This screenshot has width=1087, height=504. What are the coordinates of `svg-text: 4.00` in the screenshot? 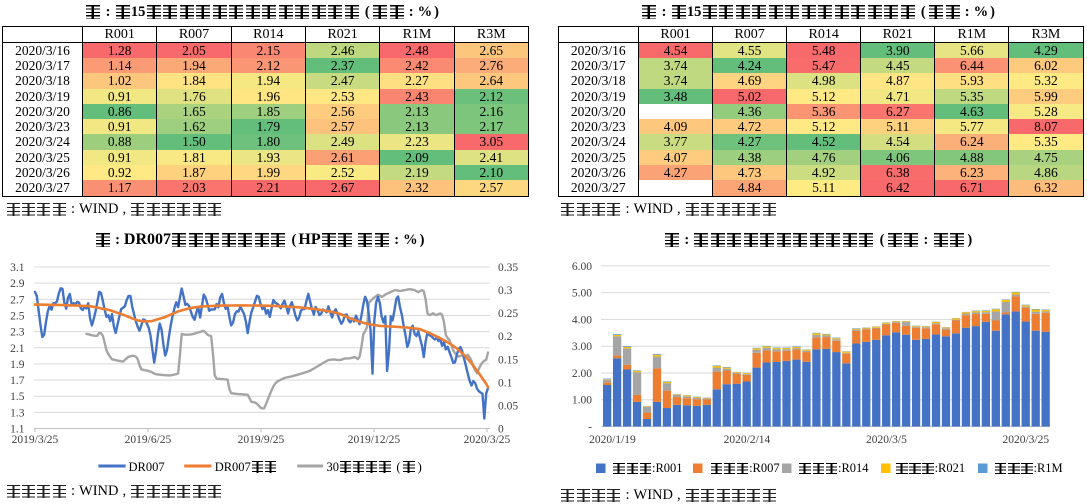 It's located at (582, 320).